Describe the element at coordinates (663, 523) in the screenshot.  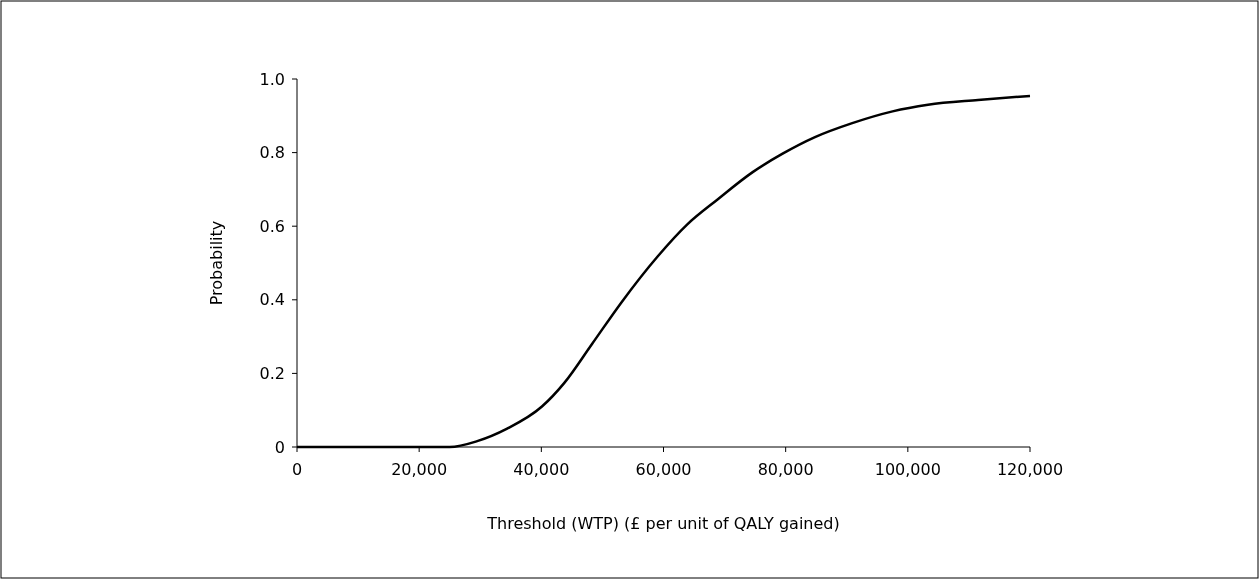
I see `x-axis-title: Threshold (WTP) (£ per unit of QALY gained)` at that location.